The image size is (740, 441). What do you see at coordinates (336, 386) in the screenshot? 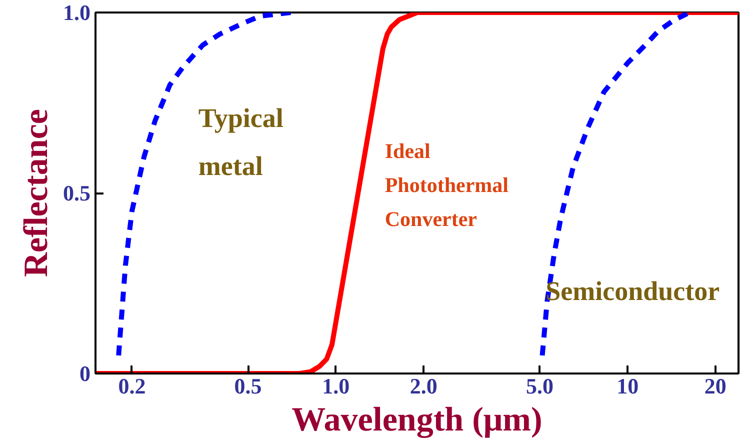
I see `x-tick-label: 1.0` at bounding box center [336, 386].